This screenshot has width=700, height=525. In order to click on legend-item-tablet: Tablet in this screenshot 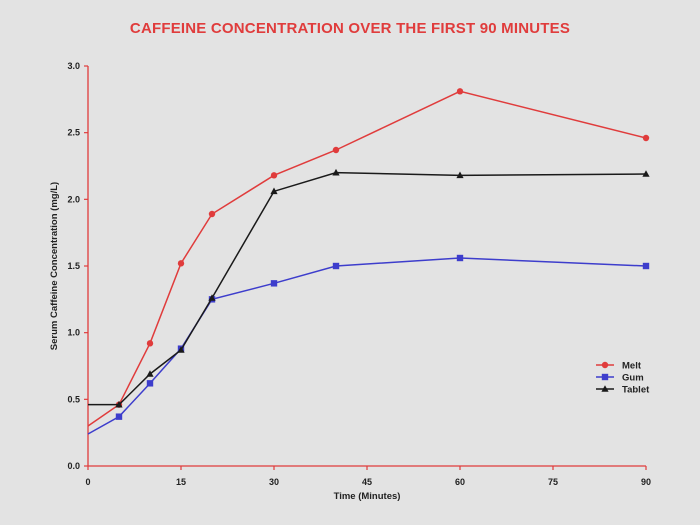, I will do `click(623, 390)`.